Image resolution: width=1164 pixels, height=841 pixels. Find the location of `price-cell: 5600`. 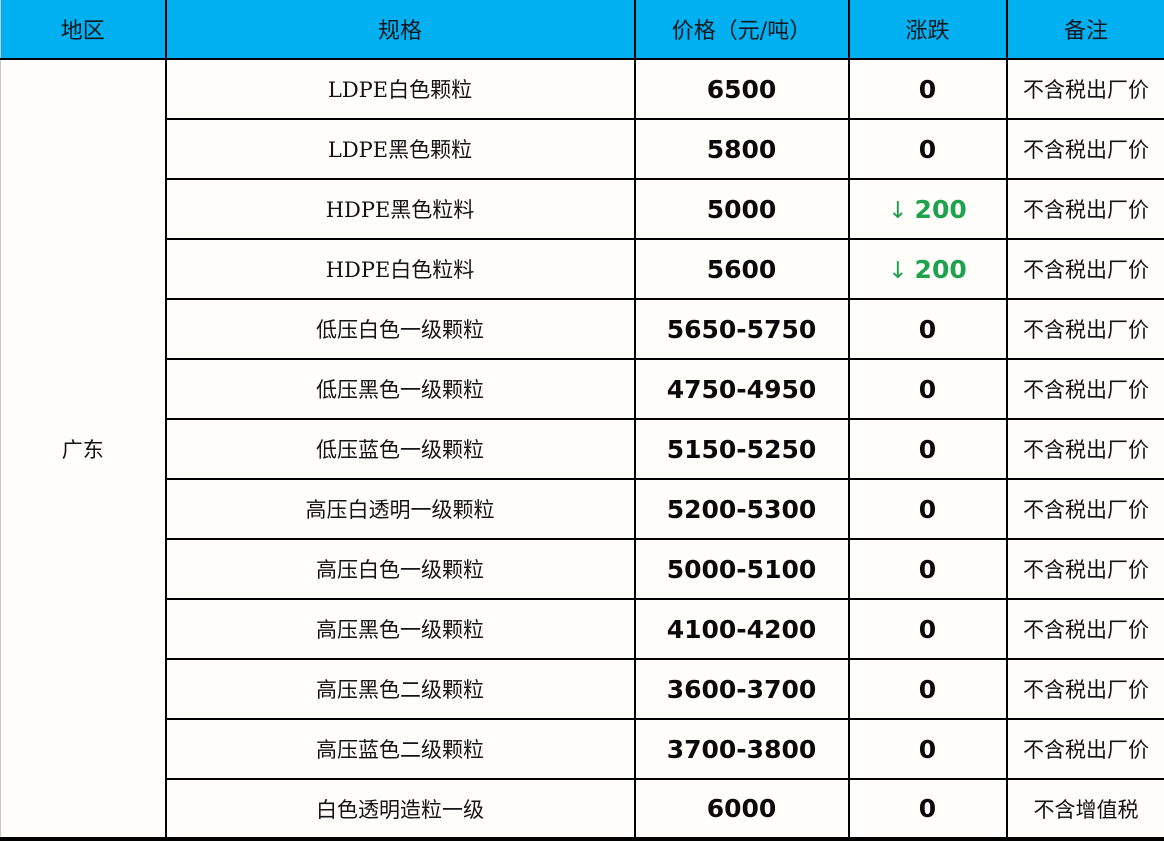

price-cell: 5600 is located at coordinates (741, 269).